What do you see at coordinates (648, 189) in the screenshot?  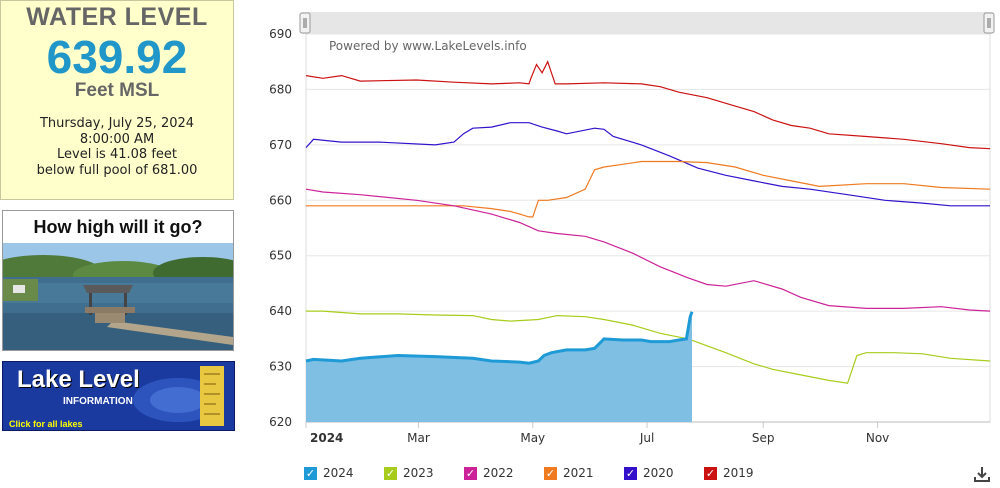 I see `series-2021-line` at bounding box center [648, 189].